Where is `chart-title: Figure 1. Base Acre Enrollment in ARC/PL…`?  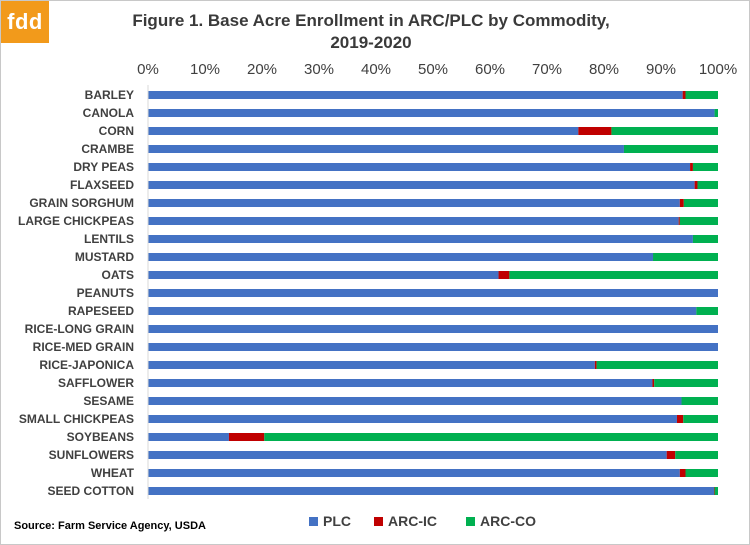 chart-title: Figure 1. Base Acre Enrollment in ARC/PL… is located at coordinates (371, 32).